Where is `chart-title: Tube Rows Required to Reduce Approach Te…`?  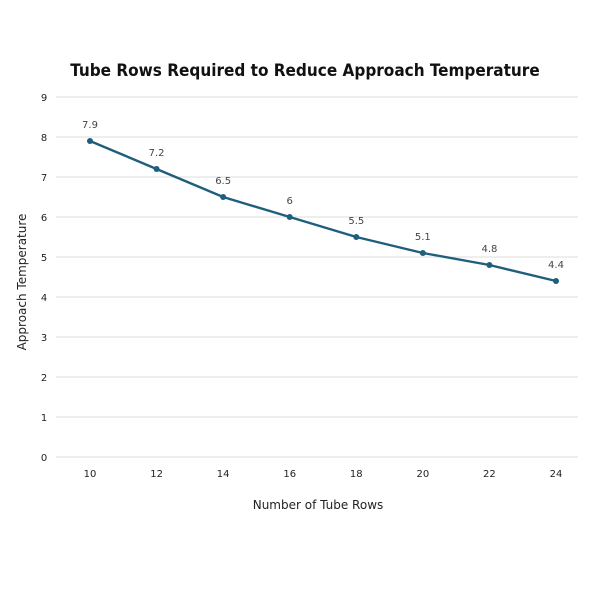 chart-title: Tube Rows Required to Reduce Approach Te… is located at coordinates (304, 71).